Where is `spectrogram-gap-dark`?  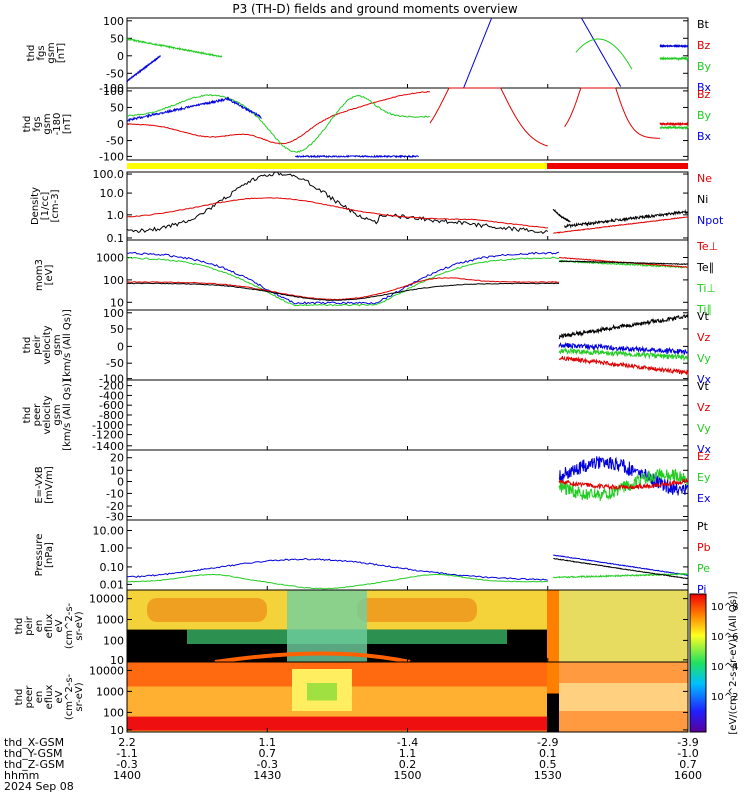
spectrogram-gap-dark is located at coordinates (553, 712).